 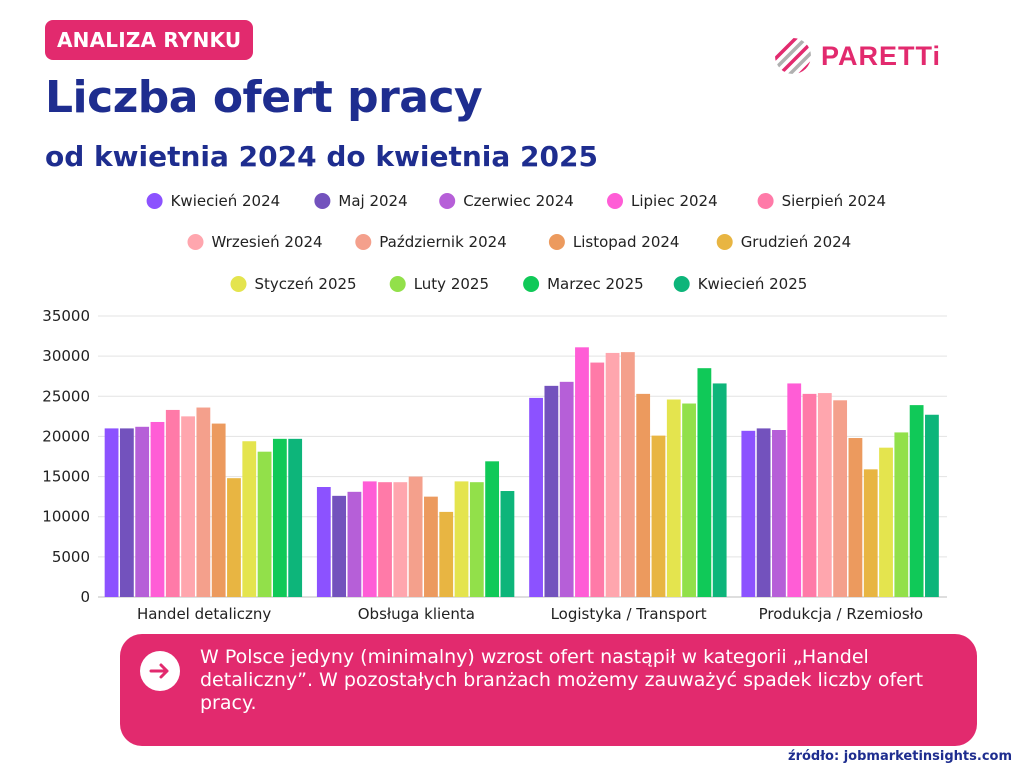 I want to click on legend-label: Marzec 2025, so click(x=595, y=284).